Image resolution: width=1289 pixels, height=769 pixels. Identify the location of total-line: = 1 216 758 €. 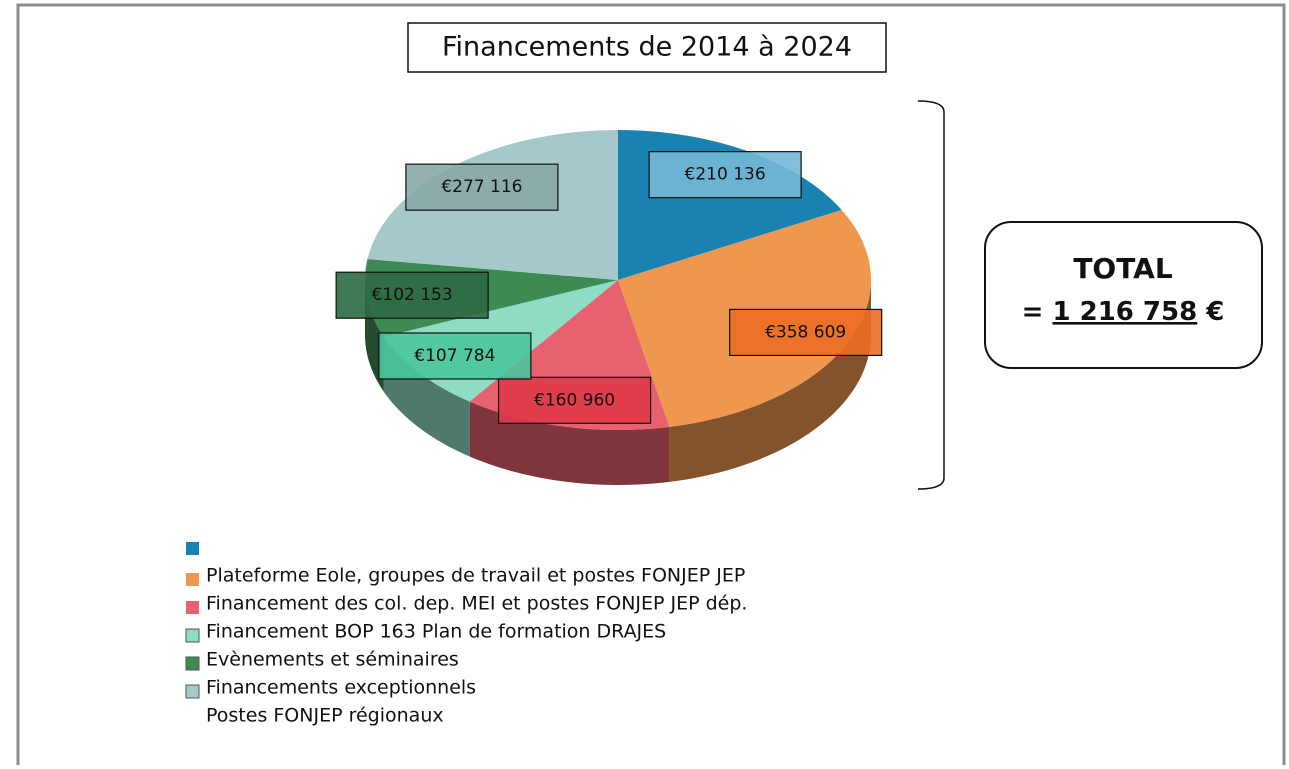
(1123, 312).